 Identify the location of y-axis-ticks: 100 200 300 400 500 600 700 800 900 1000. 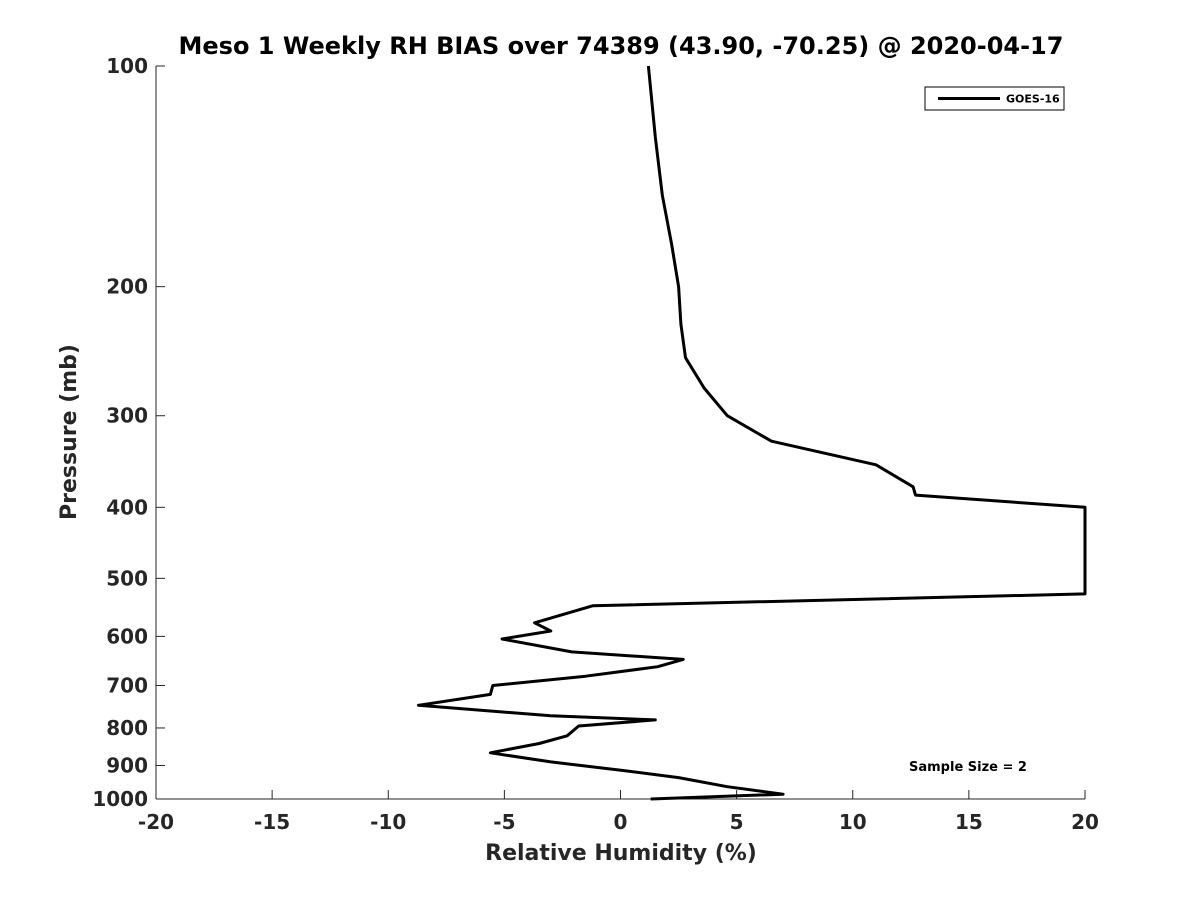
(128, 432).